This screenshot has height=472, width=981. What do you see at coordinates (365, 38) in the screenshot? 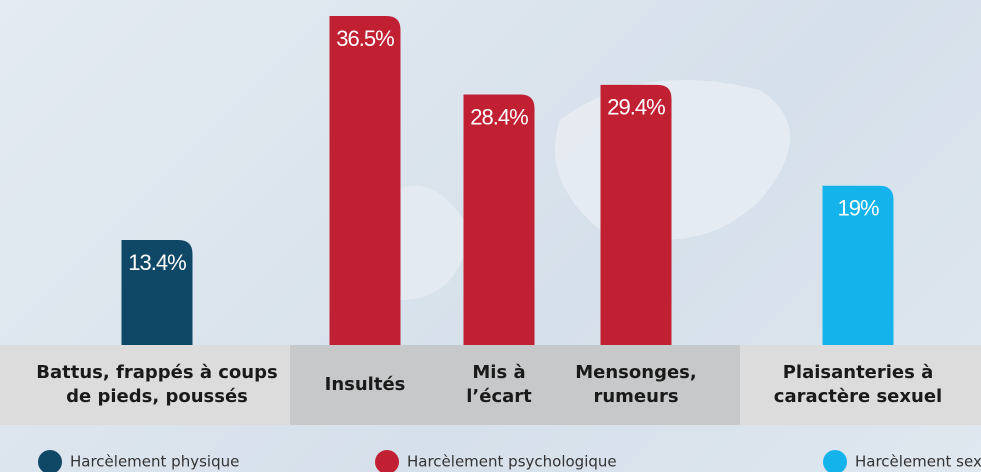
I see `value-label: 36.5%` at bounding box center [365, 38].